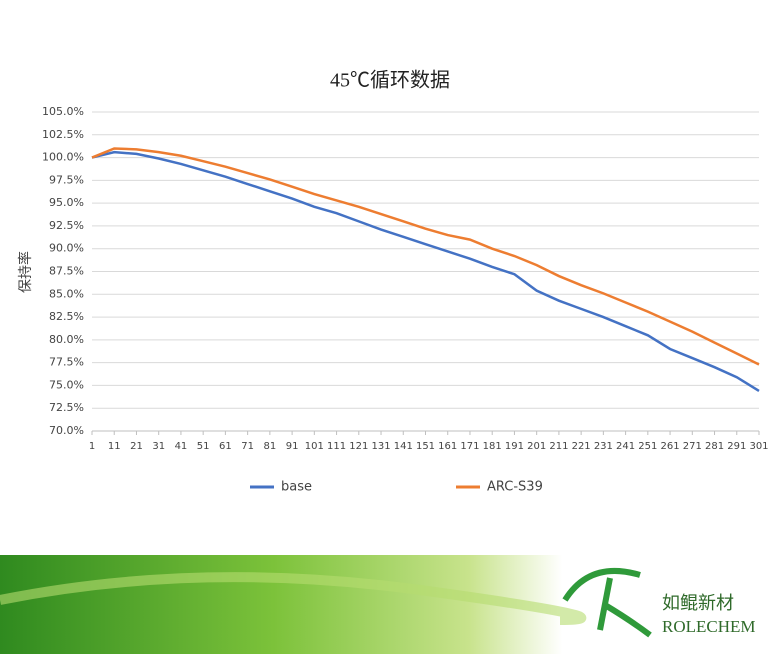 The height and width of the screenshot is (658, 781). What do you see at coordinates (66, 293) in the screenshot?
I see `y-tick-label: 85.0%` at bounding box center [66, 293].